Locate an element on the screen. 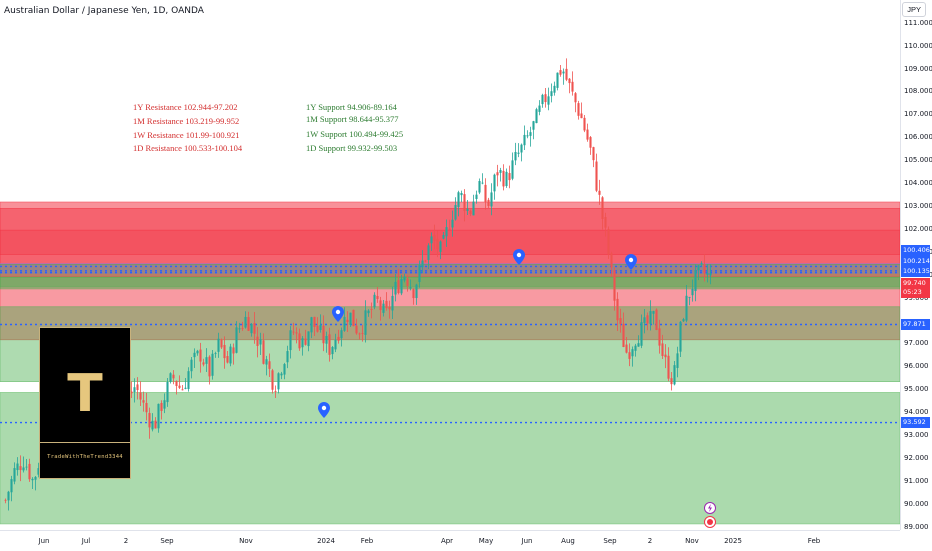  y-tick-label: 96.000 is located at coordinates (916, 366).